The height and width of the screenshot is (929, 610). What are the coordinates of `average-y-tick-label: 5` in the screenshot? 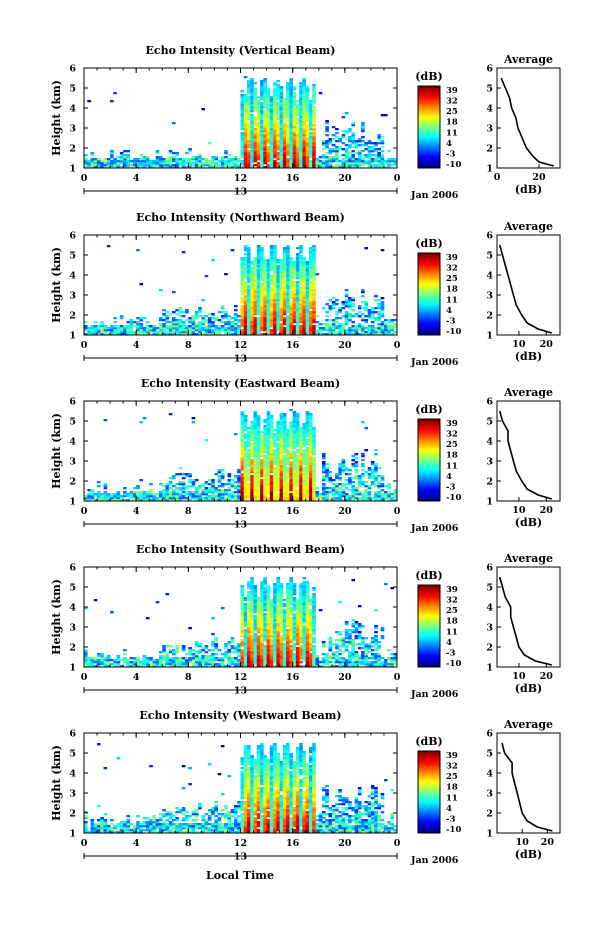 It's located at (489, 256).